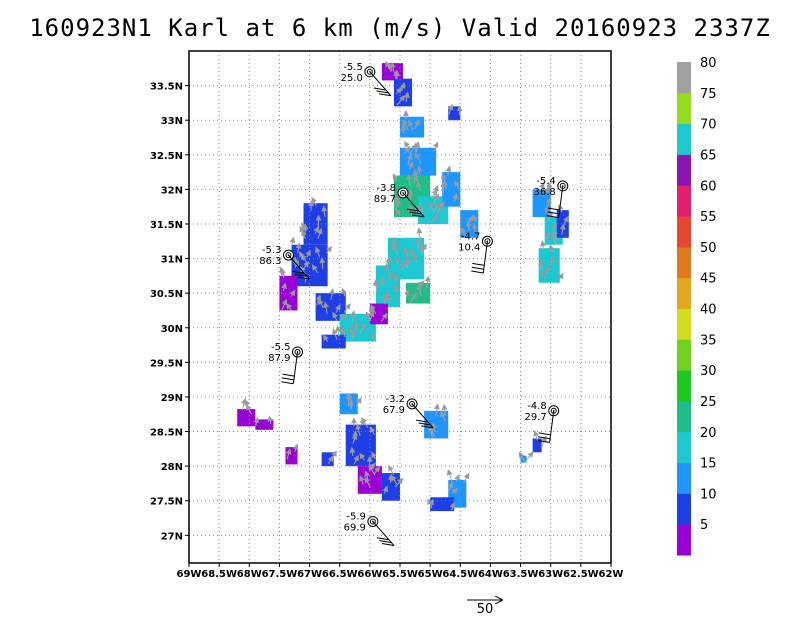  Describe the element at coordinates (430, 574) in the screenshot. I see `x-tick-label: 65W` at that location.